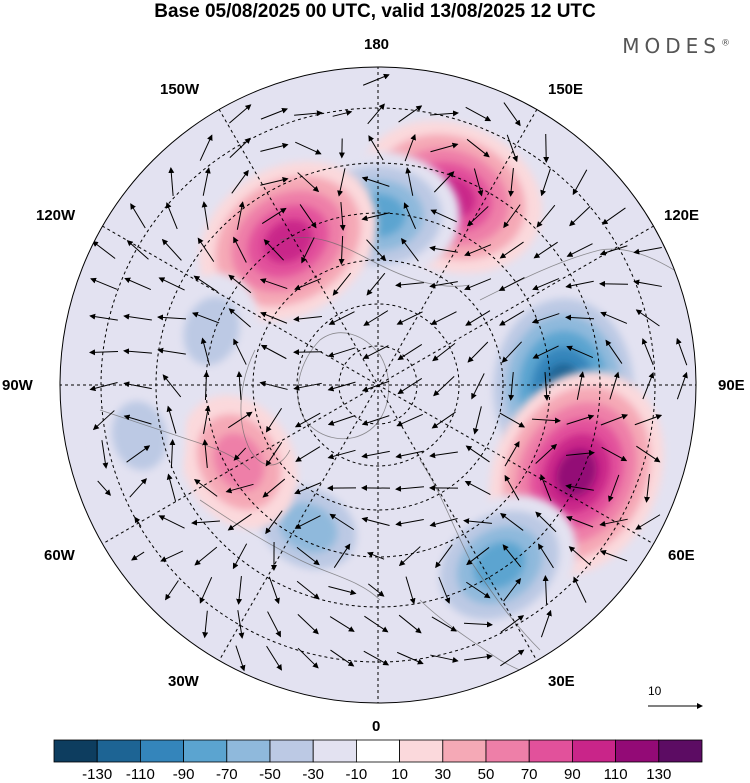 The image size is (750, 783). I want to click on colorbar-tick-label: -50, so click(270, 774).